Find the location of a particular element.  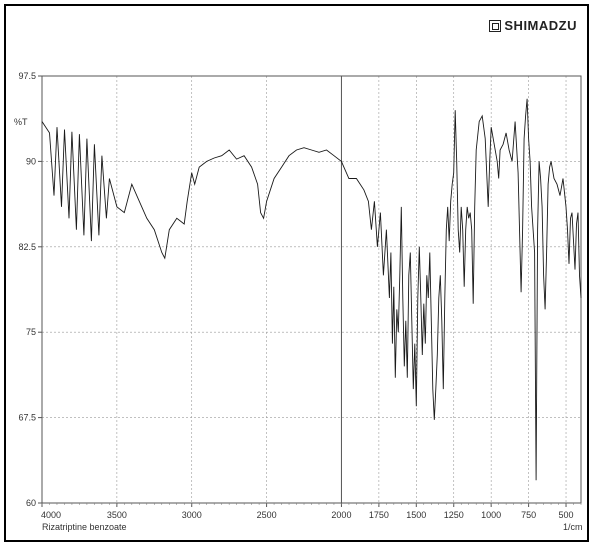

x-tick-label: 2000 is located at coordinates (341, 515).